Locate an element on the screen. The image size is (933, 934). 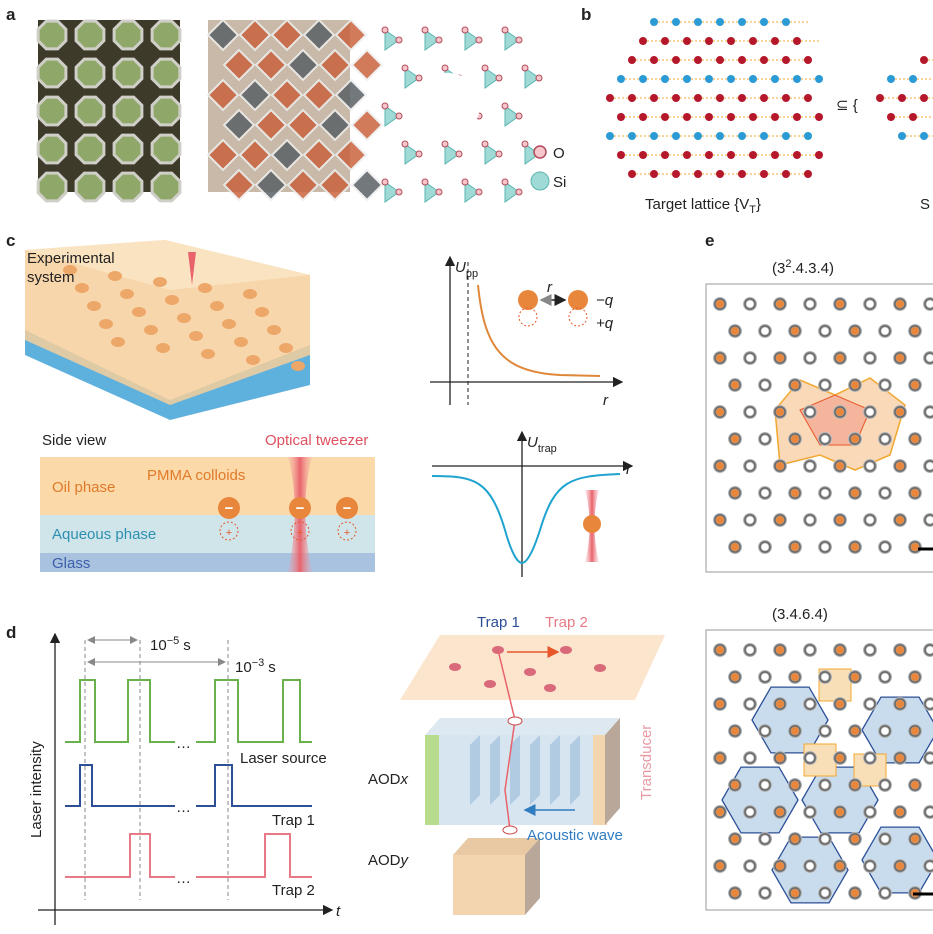
panel-labels-text: d is located at coordinates (11, 632).